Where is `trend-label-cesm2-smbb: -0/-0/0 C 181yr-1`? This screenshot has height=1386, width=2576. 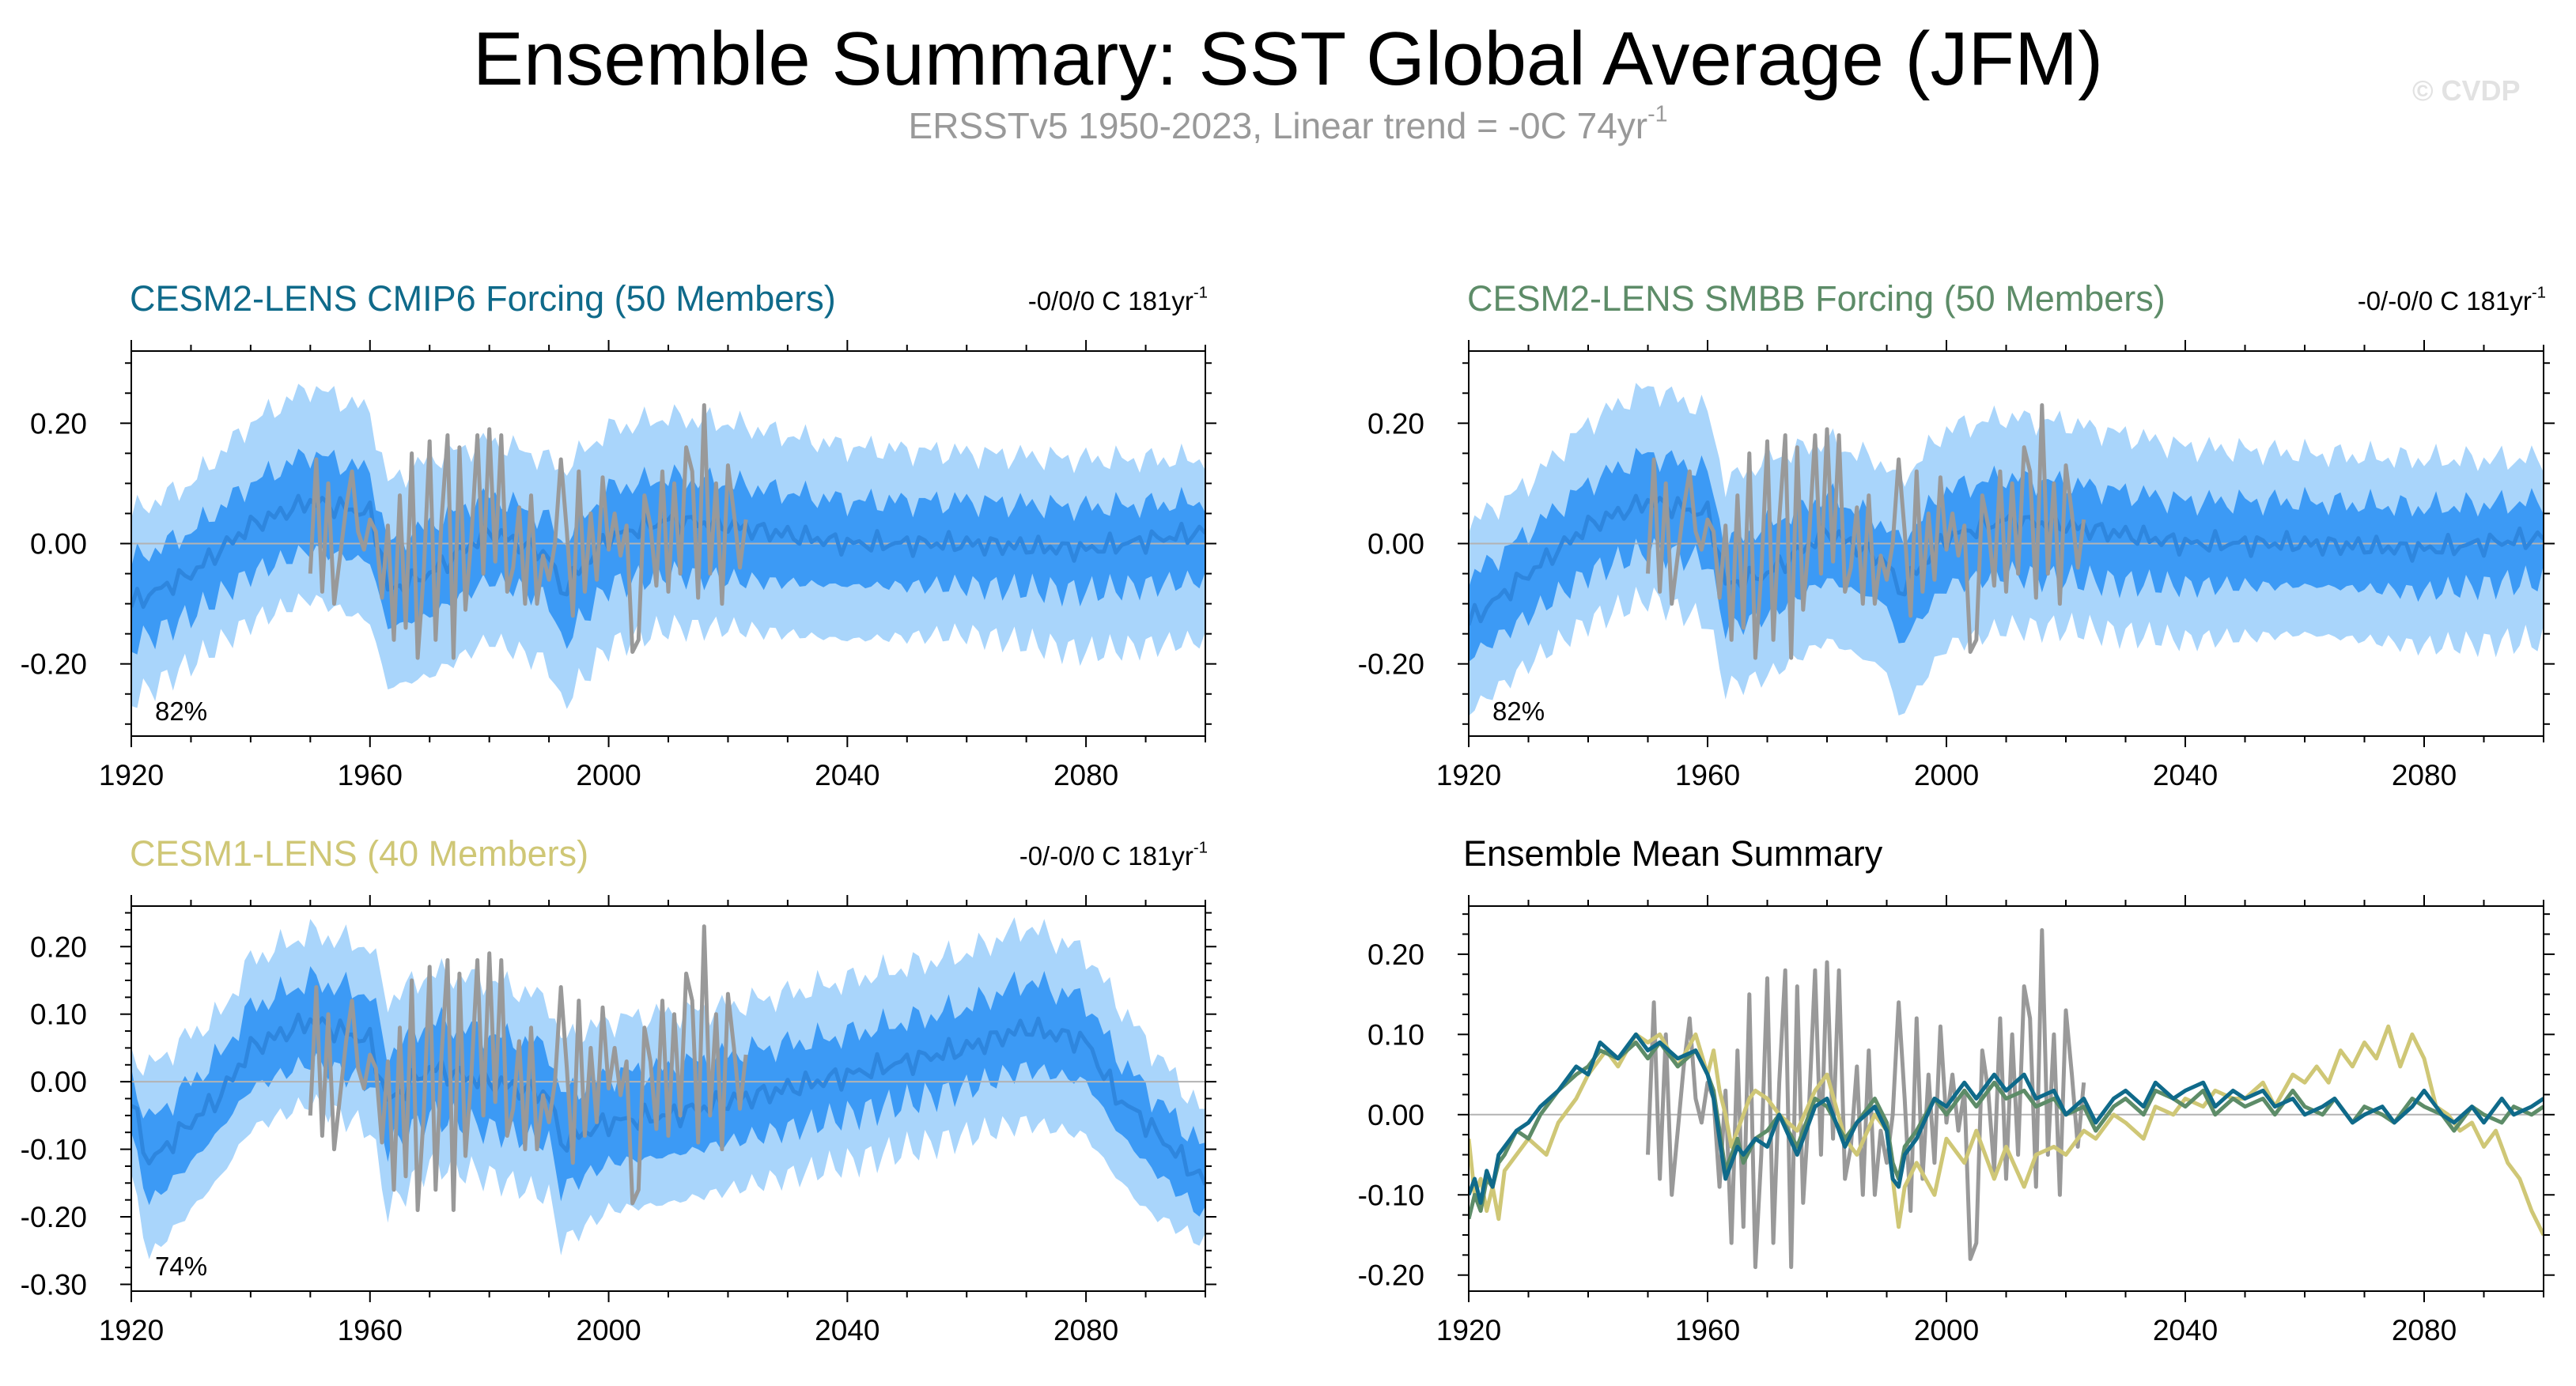 trend-label-cesm2-smbb: -0/-0/0 C 181yr-1 is located at coordinates (2452, 299).